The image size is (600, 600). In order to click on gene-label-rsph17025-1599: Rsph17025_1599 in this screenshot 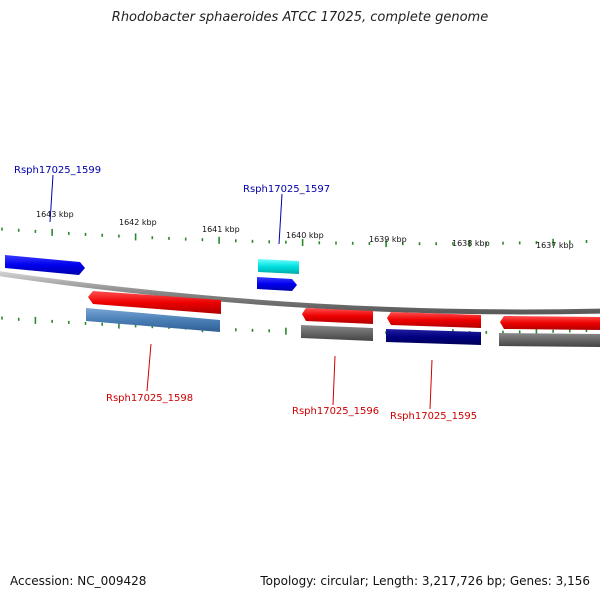, I will do `click(57, 170)`.